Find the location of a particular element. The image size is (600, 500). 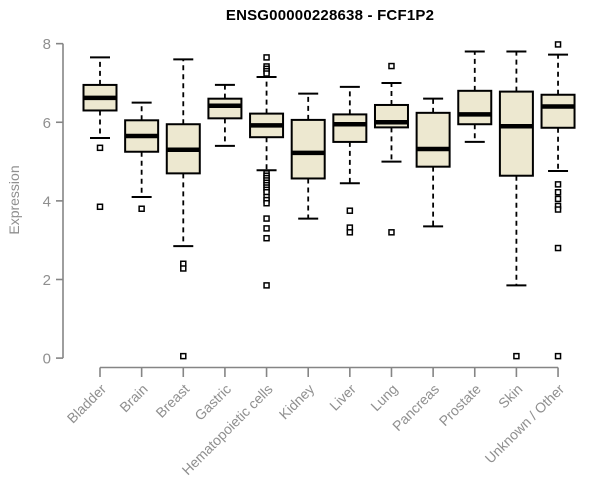

x-tick-label-kidney: Kidney is located at coordinates (297, 402).